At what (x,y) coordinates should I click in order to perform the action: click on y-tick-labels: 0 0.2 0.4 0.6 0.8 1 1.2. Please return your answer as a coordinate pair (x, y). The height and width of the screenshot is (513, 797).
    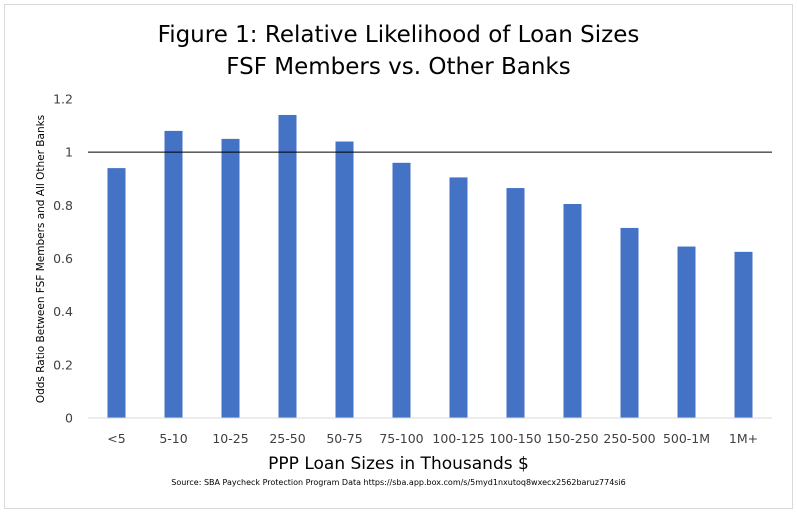
    Looking at the image, I should click on (63, 259).